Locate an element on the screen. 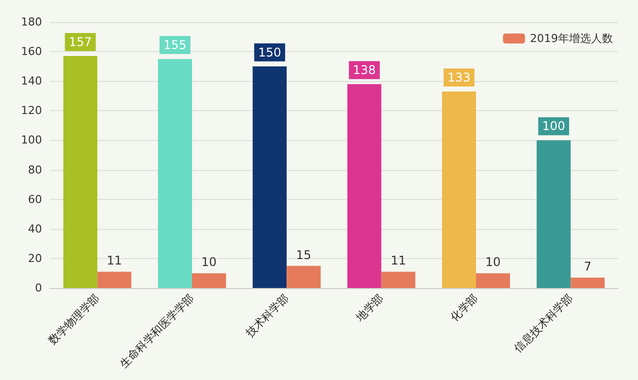 The width and height of the screenshot is (638, 380). y-tick-label: 160 is located at coordinates (31, 51).